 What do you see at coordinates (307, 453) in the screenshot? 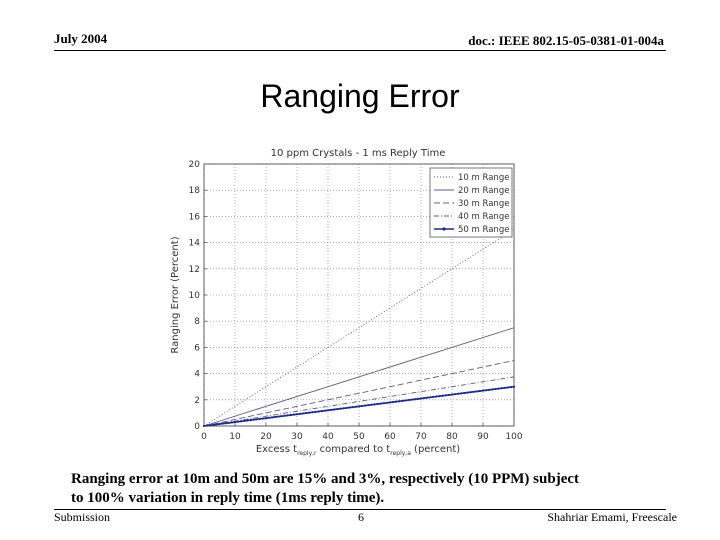
I see `x-axis-label-sub1: reply,r` at bounding box center [307, 453].